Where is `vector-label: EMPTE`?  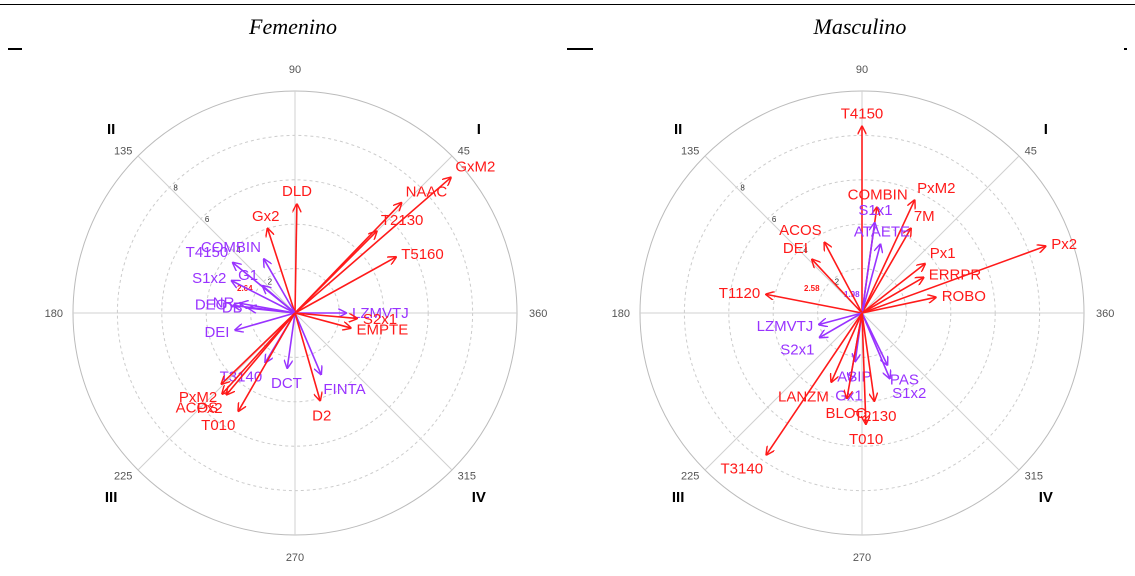
vector-label: EMPTE is located at coordinates (383, 329).